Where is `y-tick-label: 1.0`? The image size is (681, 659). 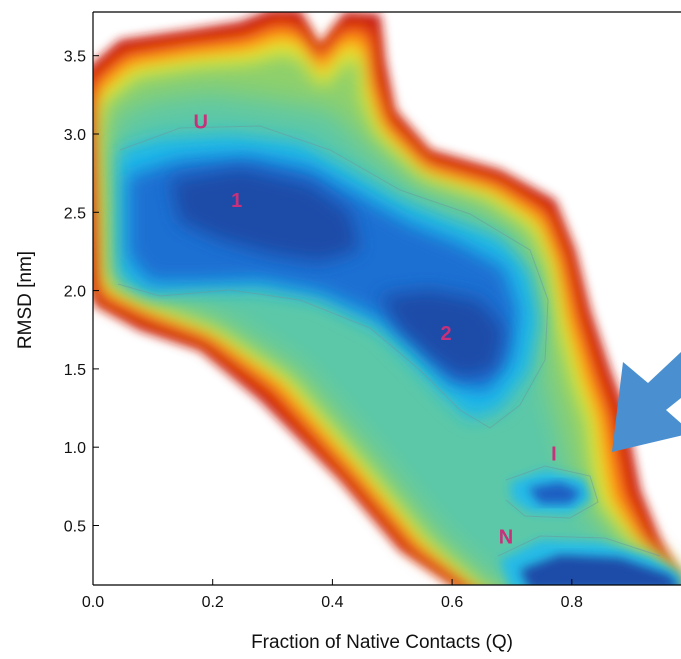 y-tick-label: 1.0 is located at coordinates (75, 448).